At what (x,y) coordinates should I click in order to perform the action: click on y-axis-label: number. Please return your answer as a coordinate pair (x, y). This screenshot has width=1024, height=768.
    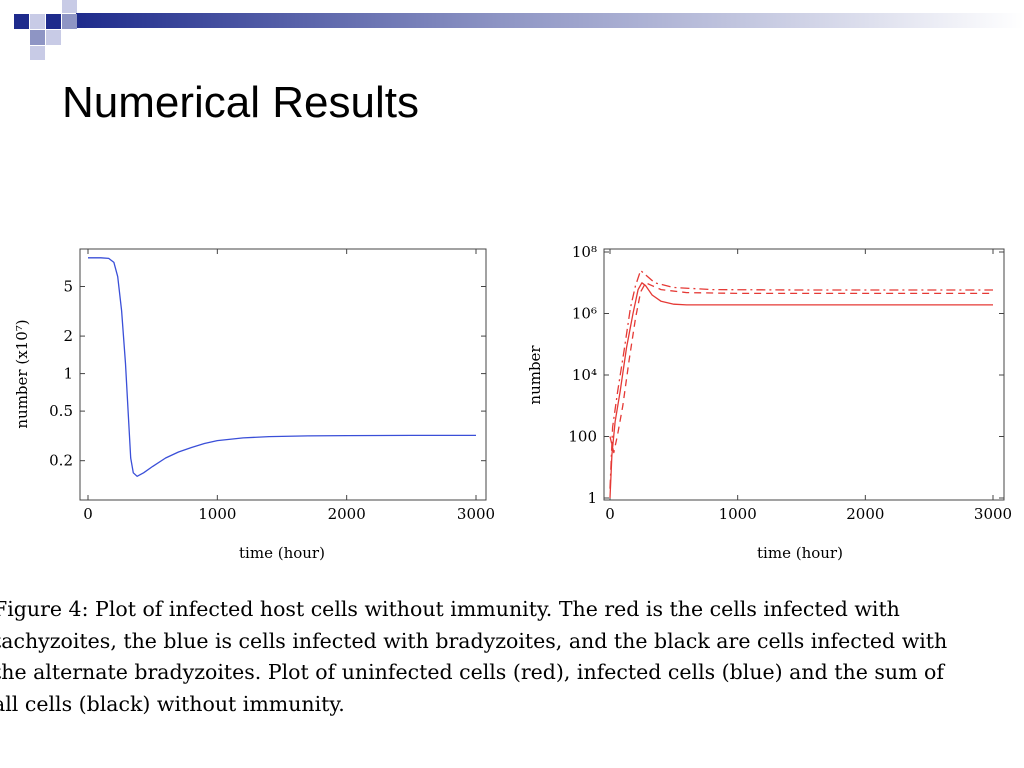
    Looking at the image, I should click on (535, 375).